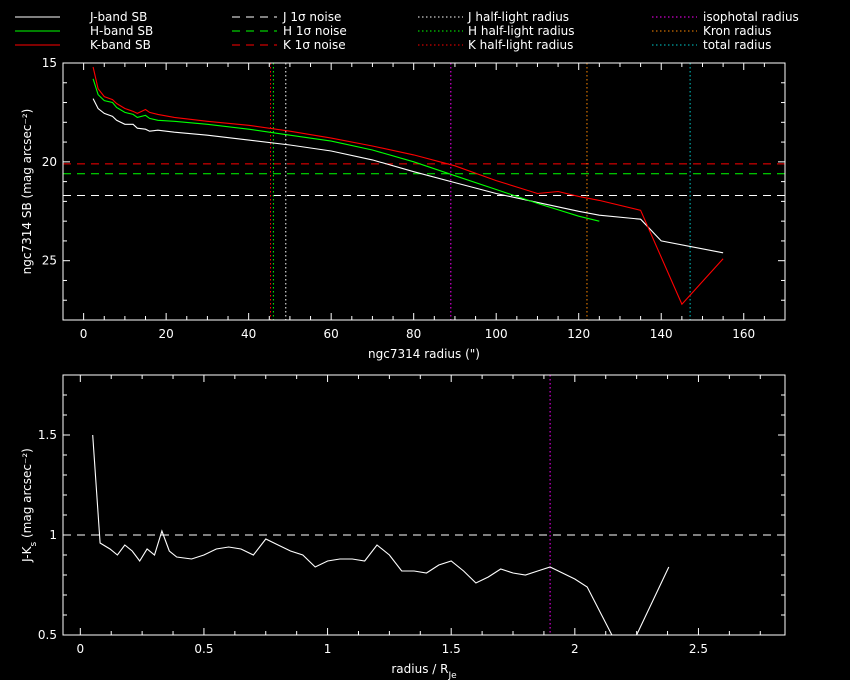 This screenshot has height=680, width=850. I want to click on x-tick-label: 140, so click(661, 334).